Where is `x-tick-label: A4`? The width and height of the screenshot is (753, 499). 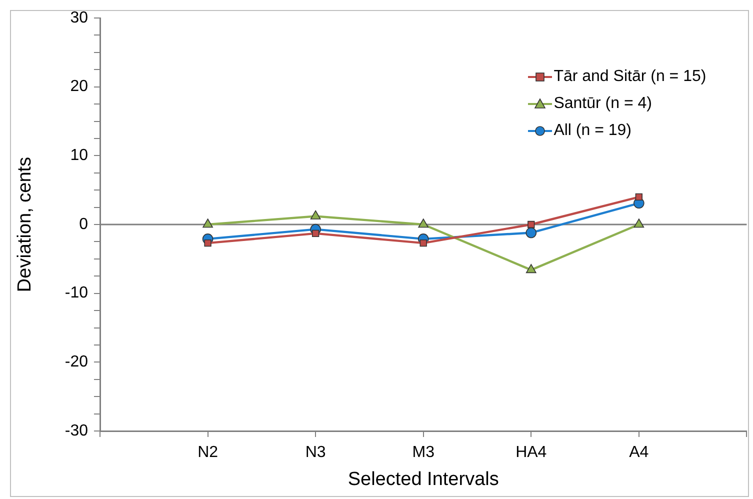 x-tick-label: A4 is located at coordinates (639, 453).